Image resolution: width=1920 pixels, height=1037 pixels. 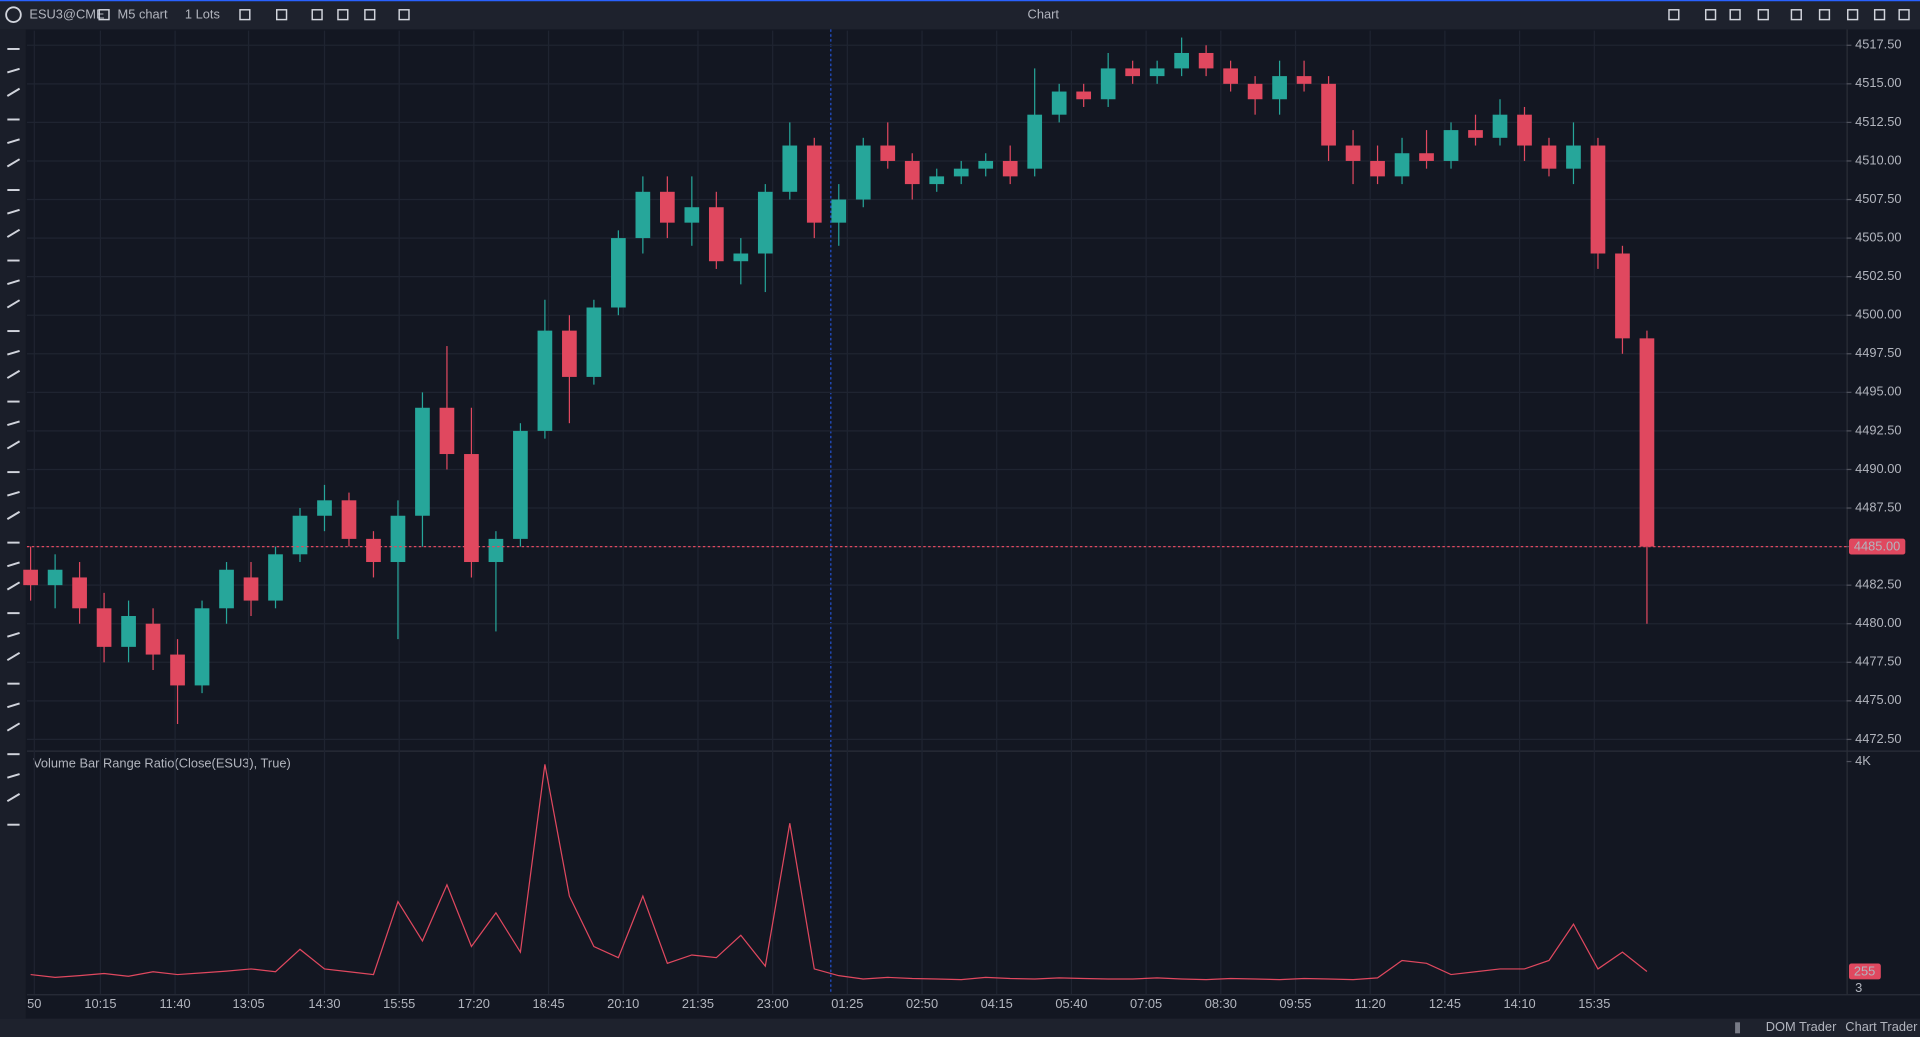 I want to click on y-tick-label: 4515.00, so click(x=1878, y=82).